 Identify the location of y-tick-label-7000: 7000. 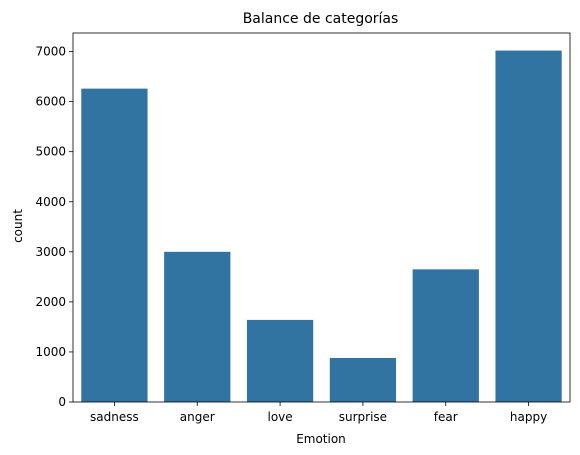
(50, 52).